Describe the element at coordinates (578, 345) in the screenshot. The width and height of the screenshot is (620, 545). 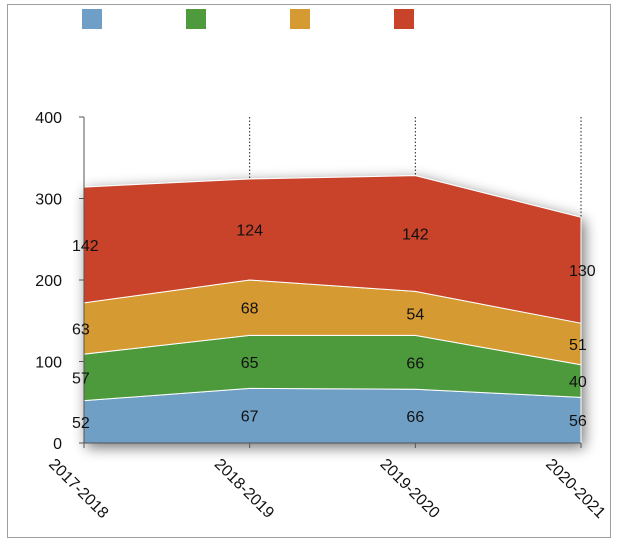
I see `data-label: 51` at that location.